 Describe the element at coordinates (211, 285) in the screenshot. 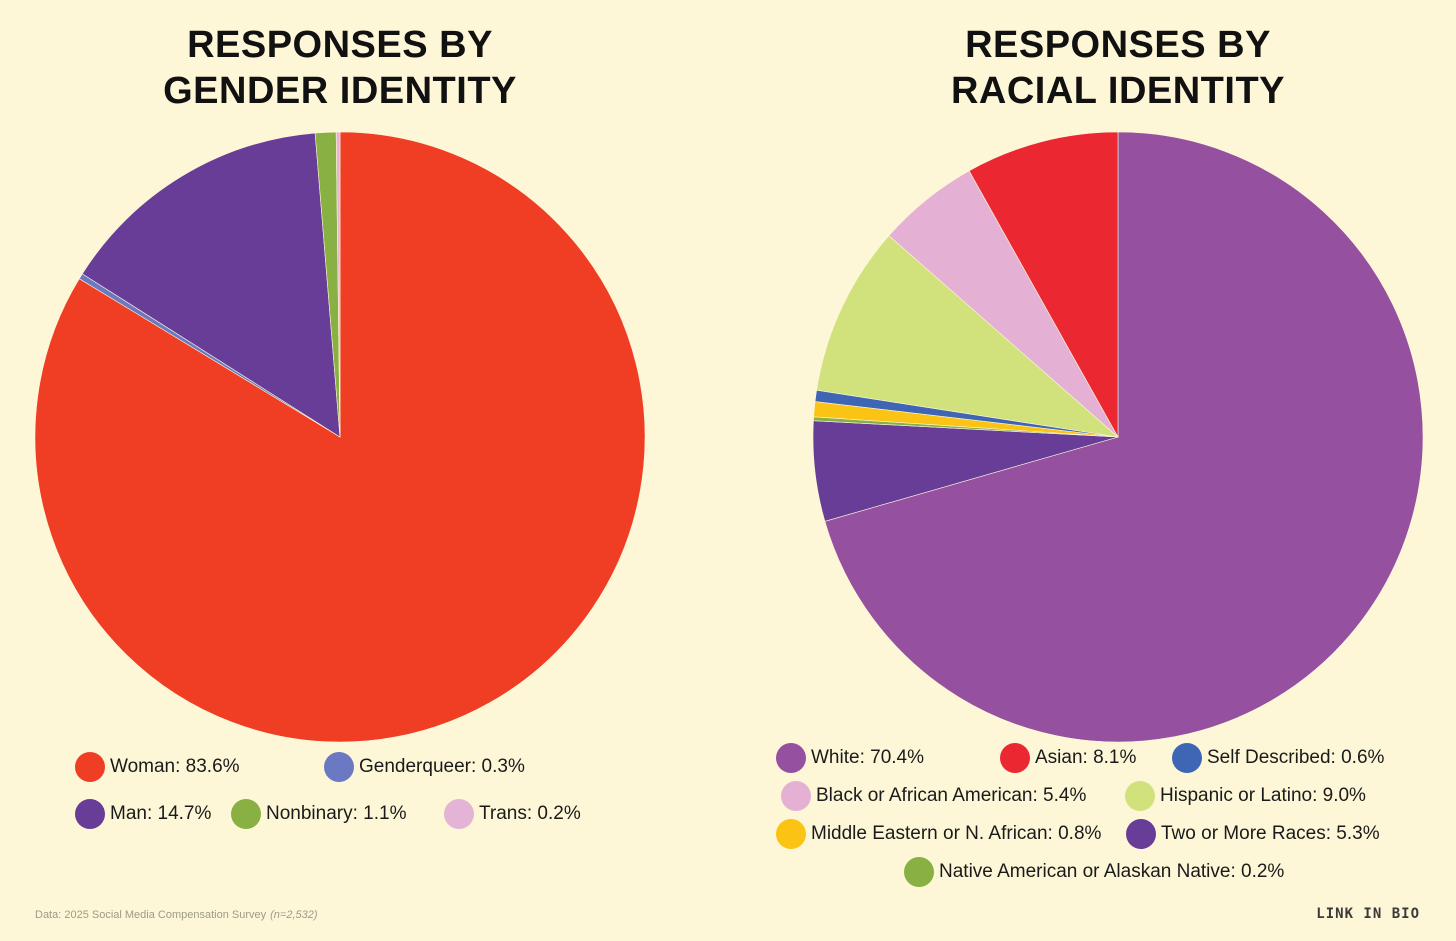

I see `pie-slice-man` at that location.